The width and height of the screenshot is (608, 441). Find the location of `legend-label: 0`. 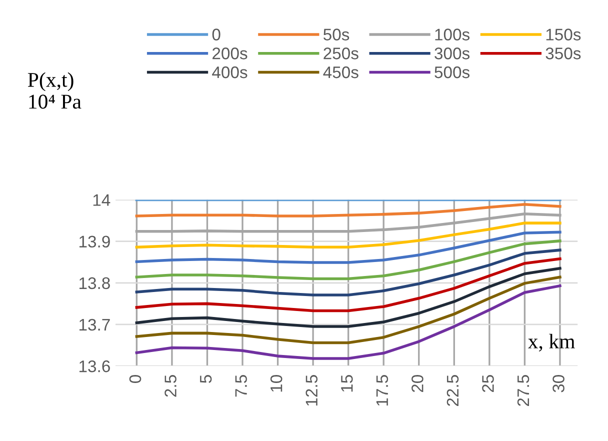

legend-label: 0 is located at coordinates (216, 34).